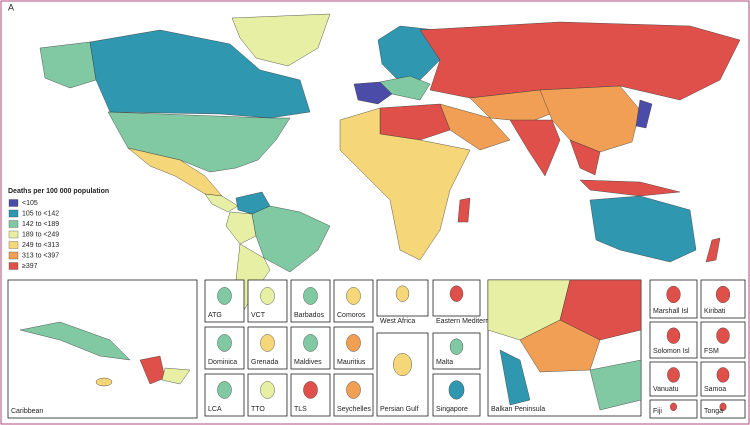 This screenshot has width=750, height=425. What do you see at coordinates (40, 213) in the screenshot?
I see `legend-label: 105 to <142` at bounding box center [40, 213].